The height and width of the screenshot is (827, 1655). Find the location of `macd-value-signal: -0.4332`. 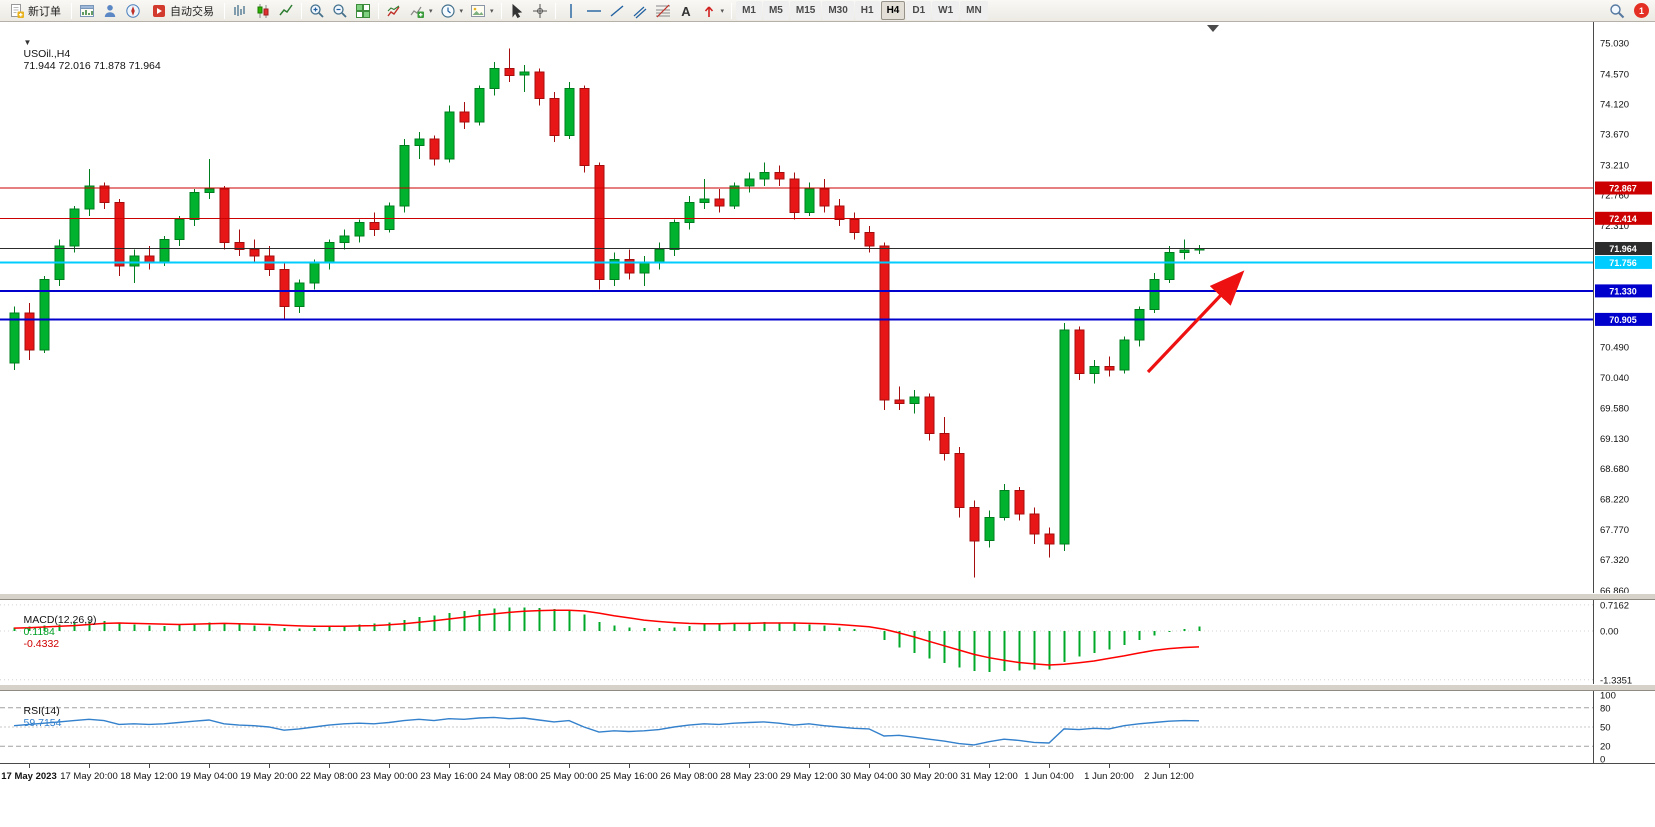

macd-value-signal: -0.4332 is located at coordinates (41, 644).